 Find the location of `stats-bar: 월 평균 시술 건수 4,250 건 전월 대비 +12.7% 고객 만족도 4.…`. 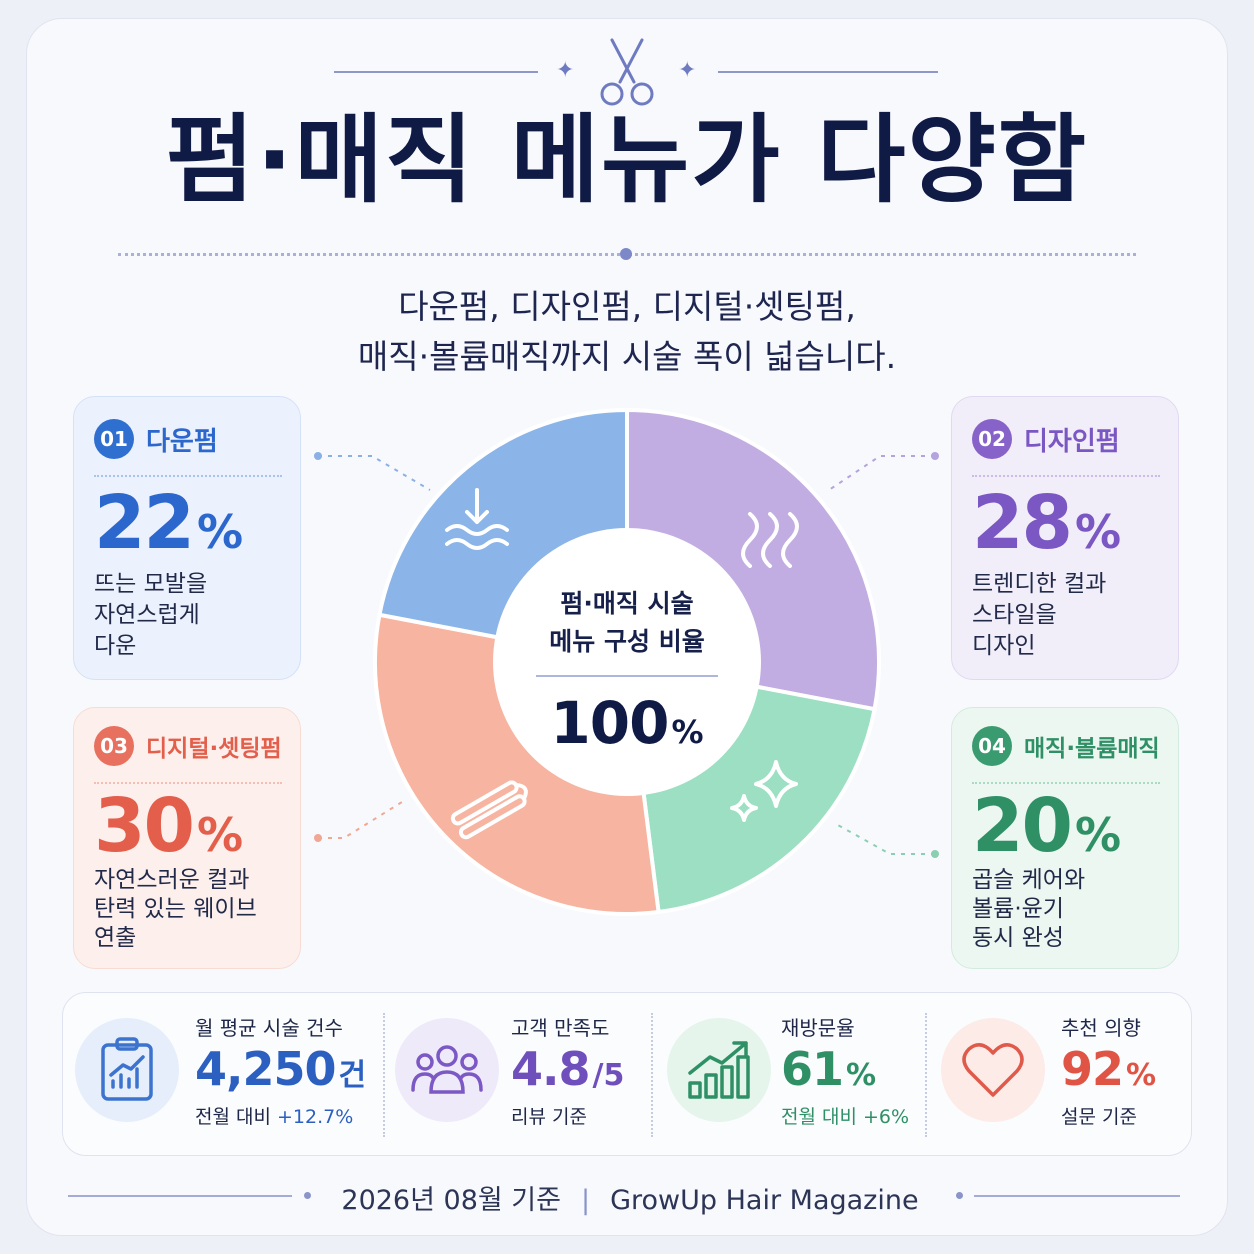

stats-bar: 월 평균 시술 건수 4,250 건 전월 대비 +12.7% 고객 만족도 4.… is located at coordinates (627, 1074).